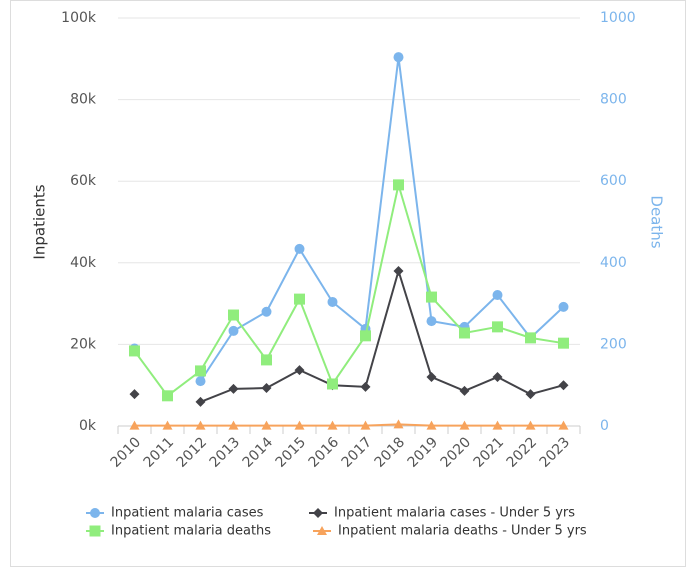 Image resolution: width=696 pixels, height=575 pixels. Describe the element at coordinates (83, 100) in the screenshot. I see `y-tick-label: 80k` at that location.